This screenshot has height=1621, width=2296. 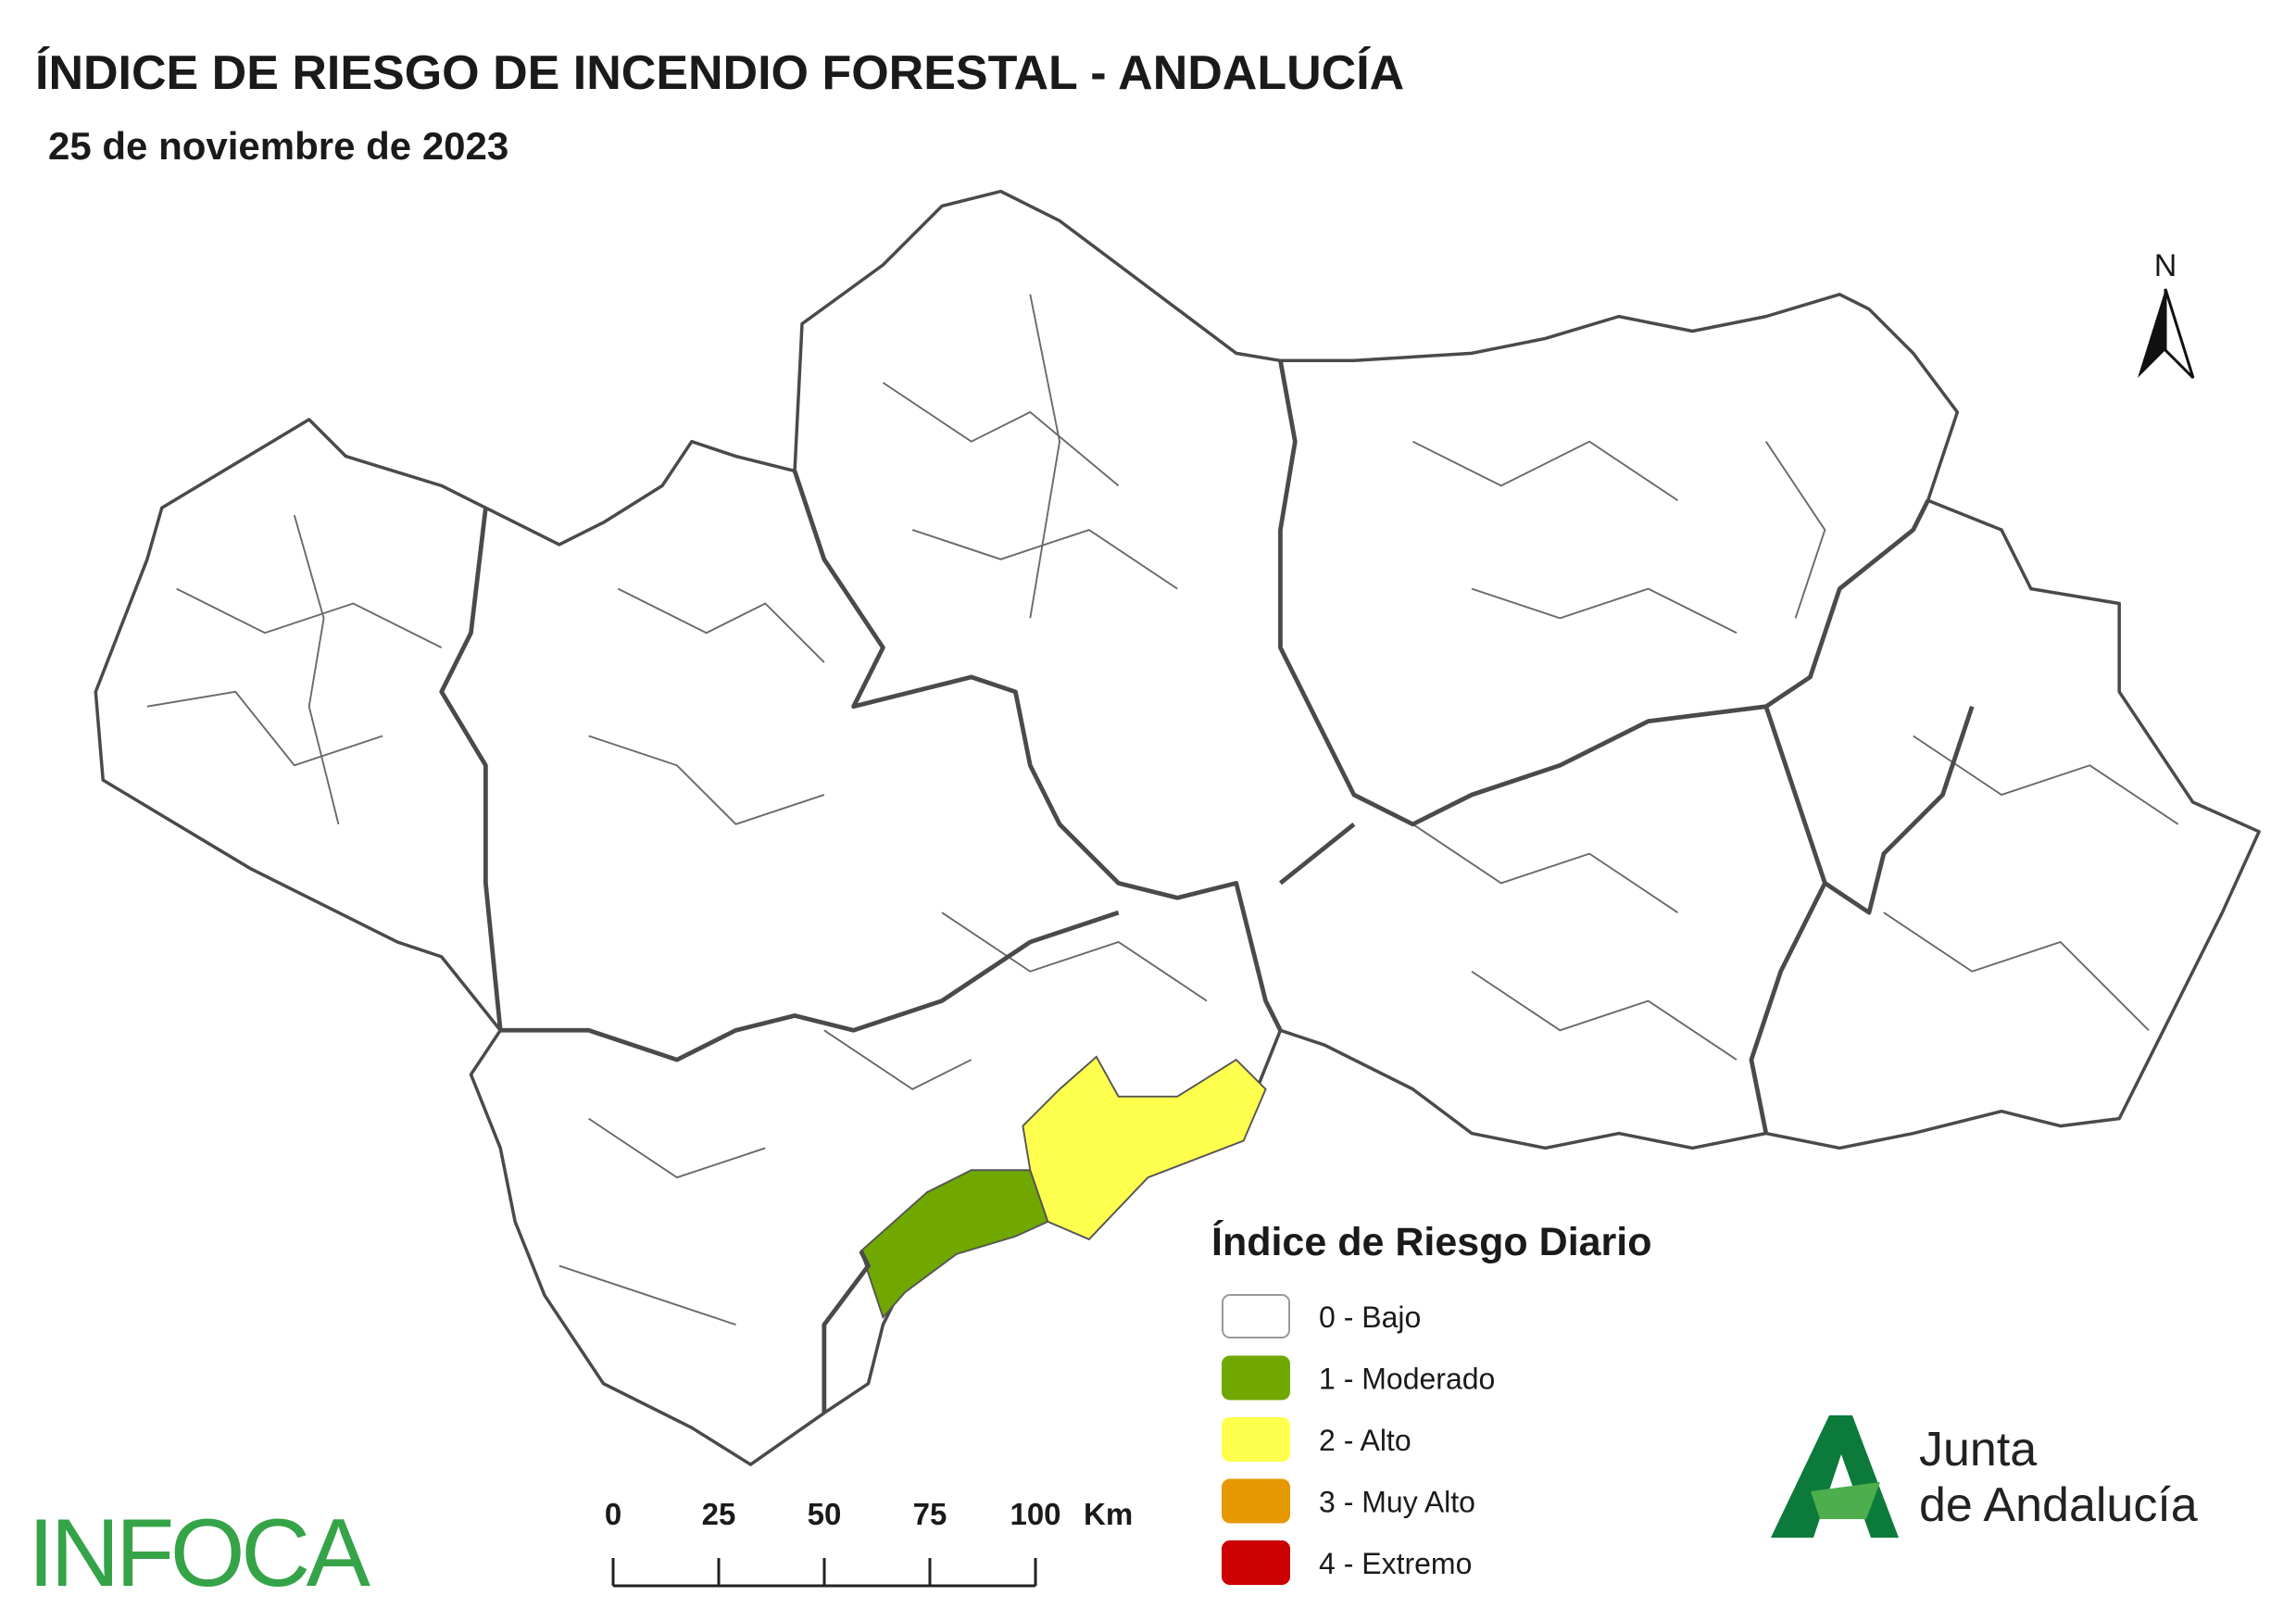 I want to click on junta-logo-text: de Andalucía, so click(x=2058, y=1505).